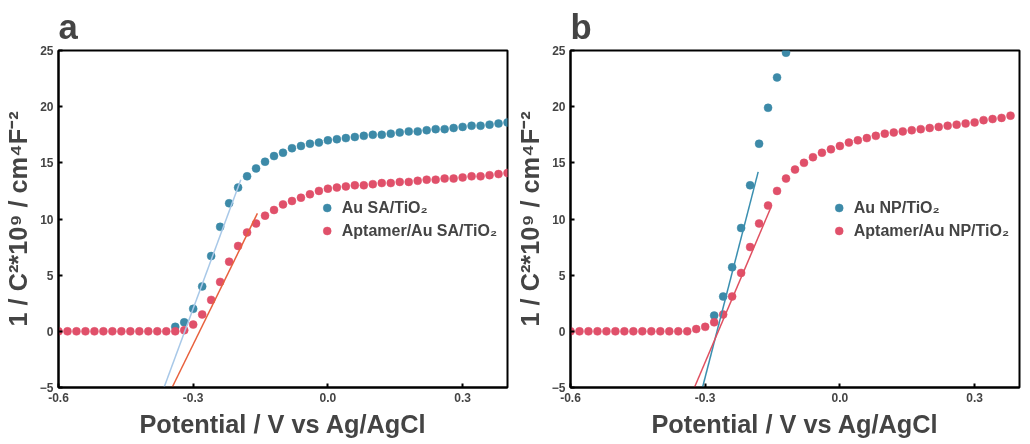 The width and height of the screenshot is (1030, 444). I want to click on legend-label: Au NP/TiO₂, so click(896, 207).